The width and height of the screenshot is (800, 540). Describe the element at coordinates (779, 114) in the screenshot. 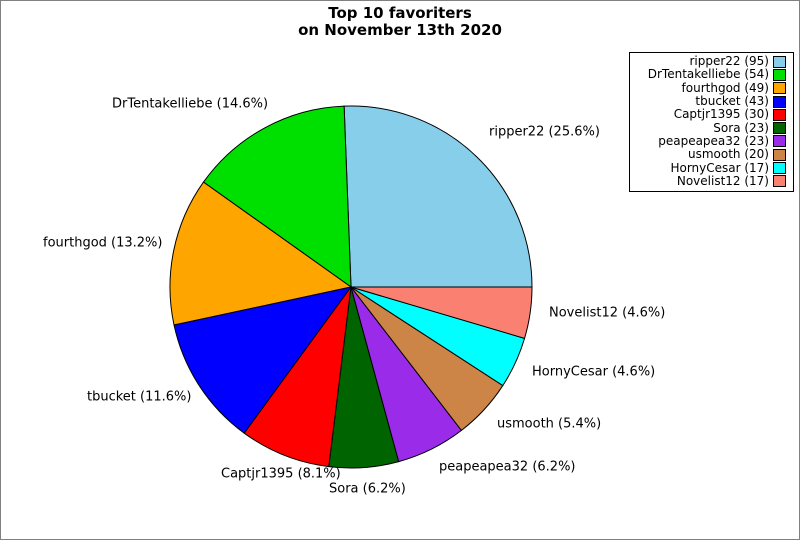

I see `legend-swatch-Captjr1395` at that location.